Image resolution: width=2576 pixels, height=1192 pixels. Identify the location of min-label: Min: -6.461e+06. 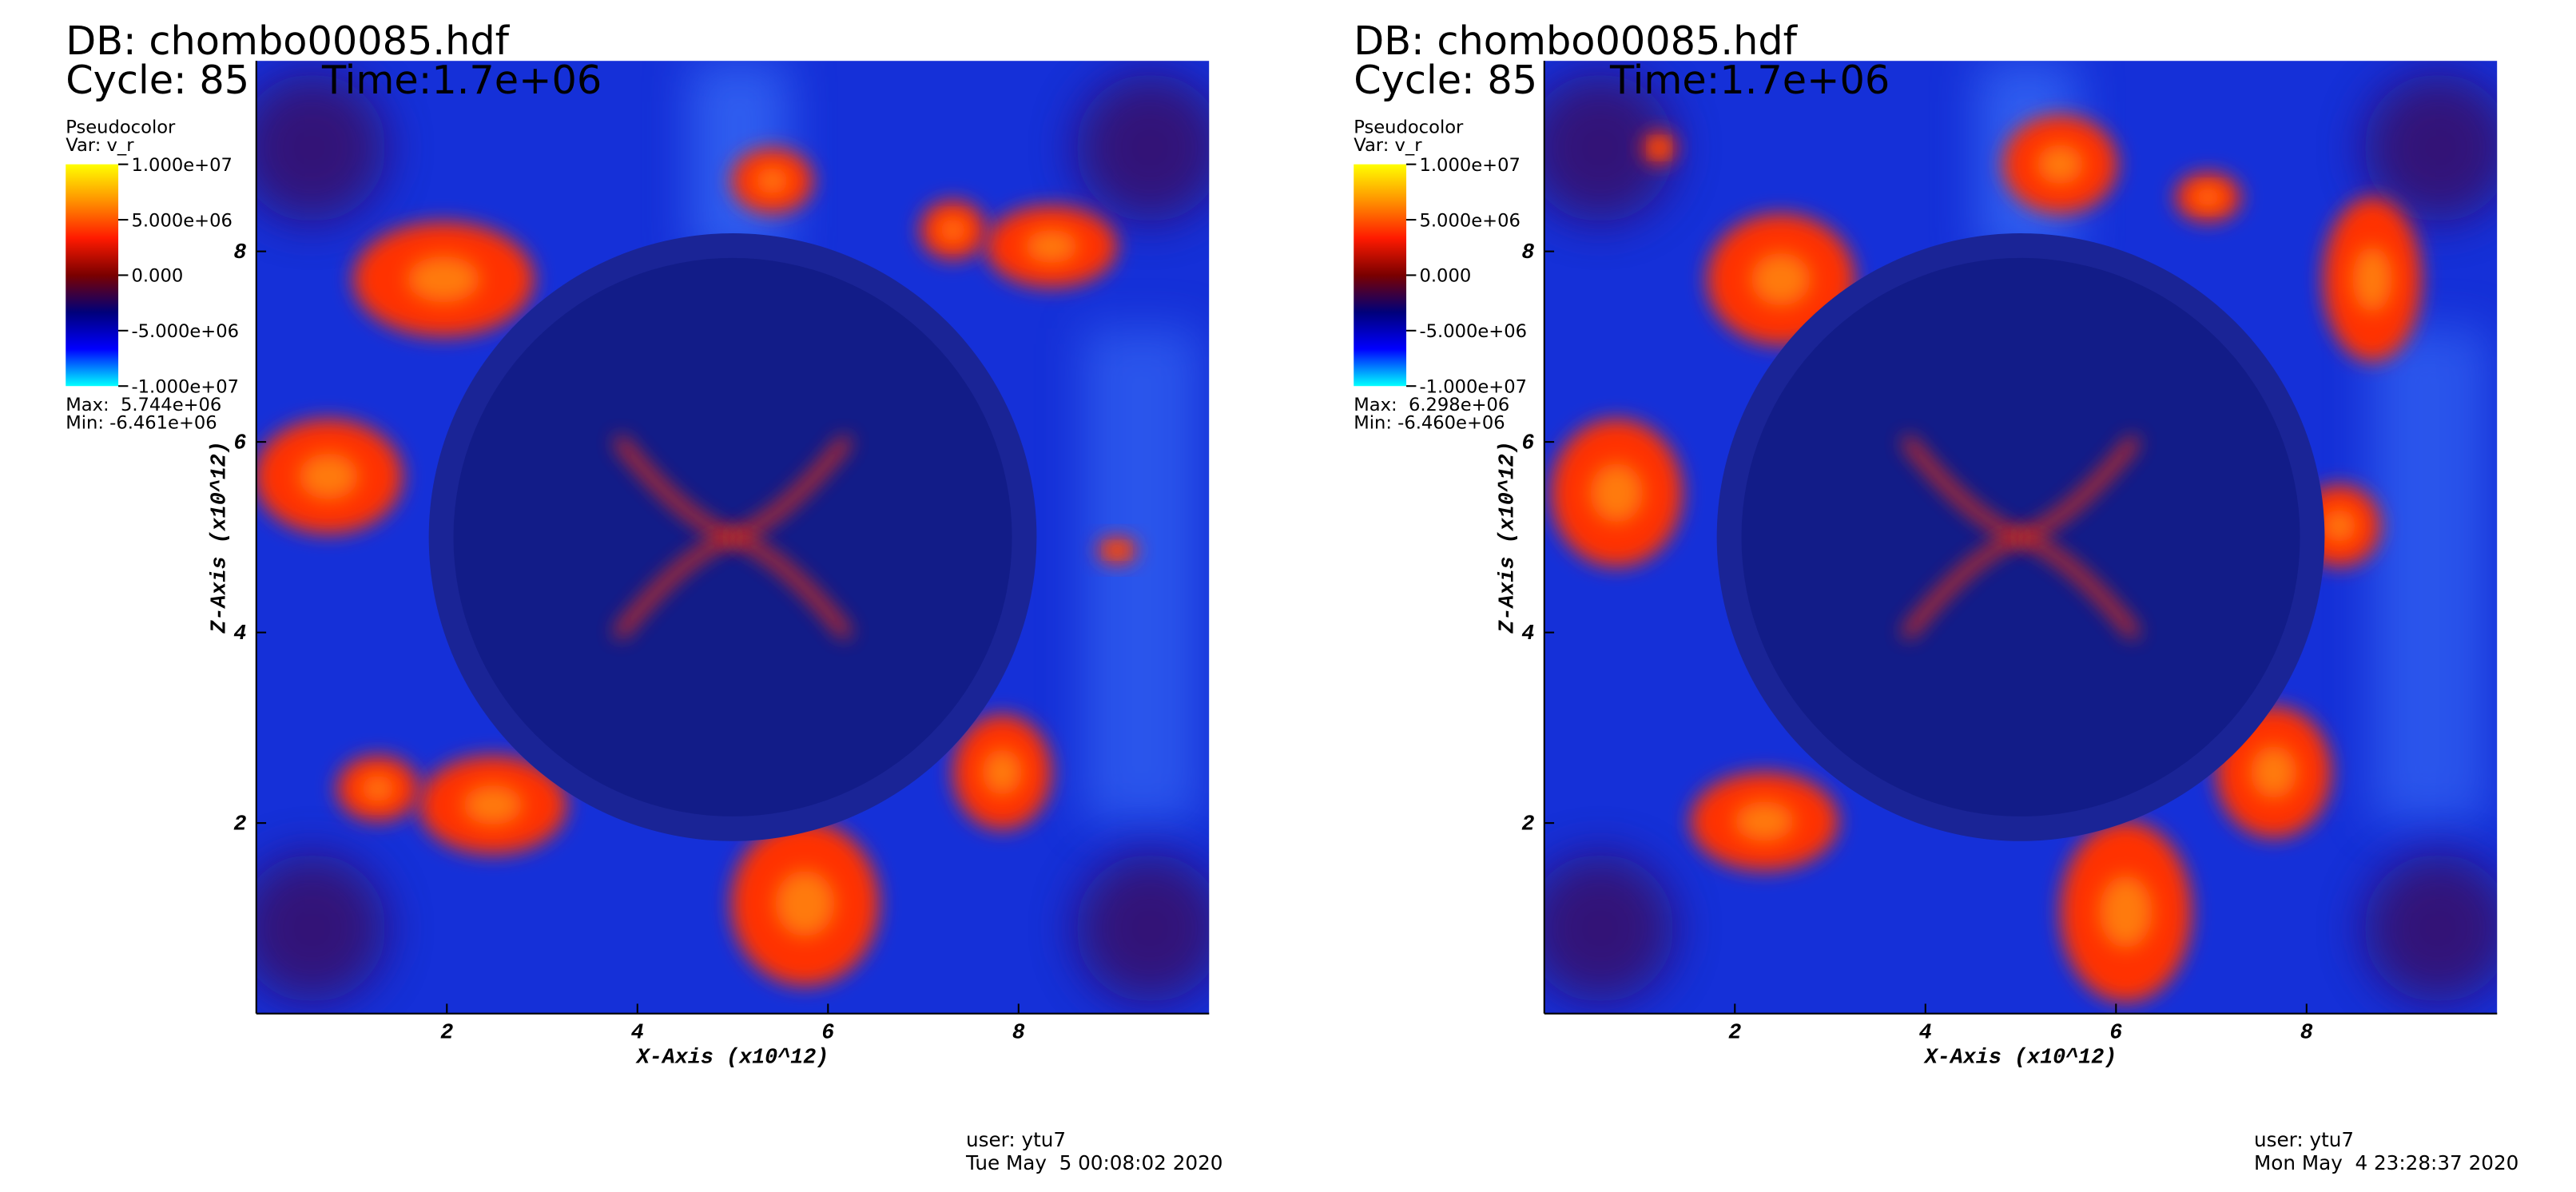
(141, 423).